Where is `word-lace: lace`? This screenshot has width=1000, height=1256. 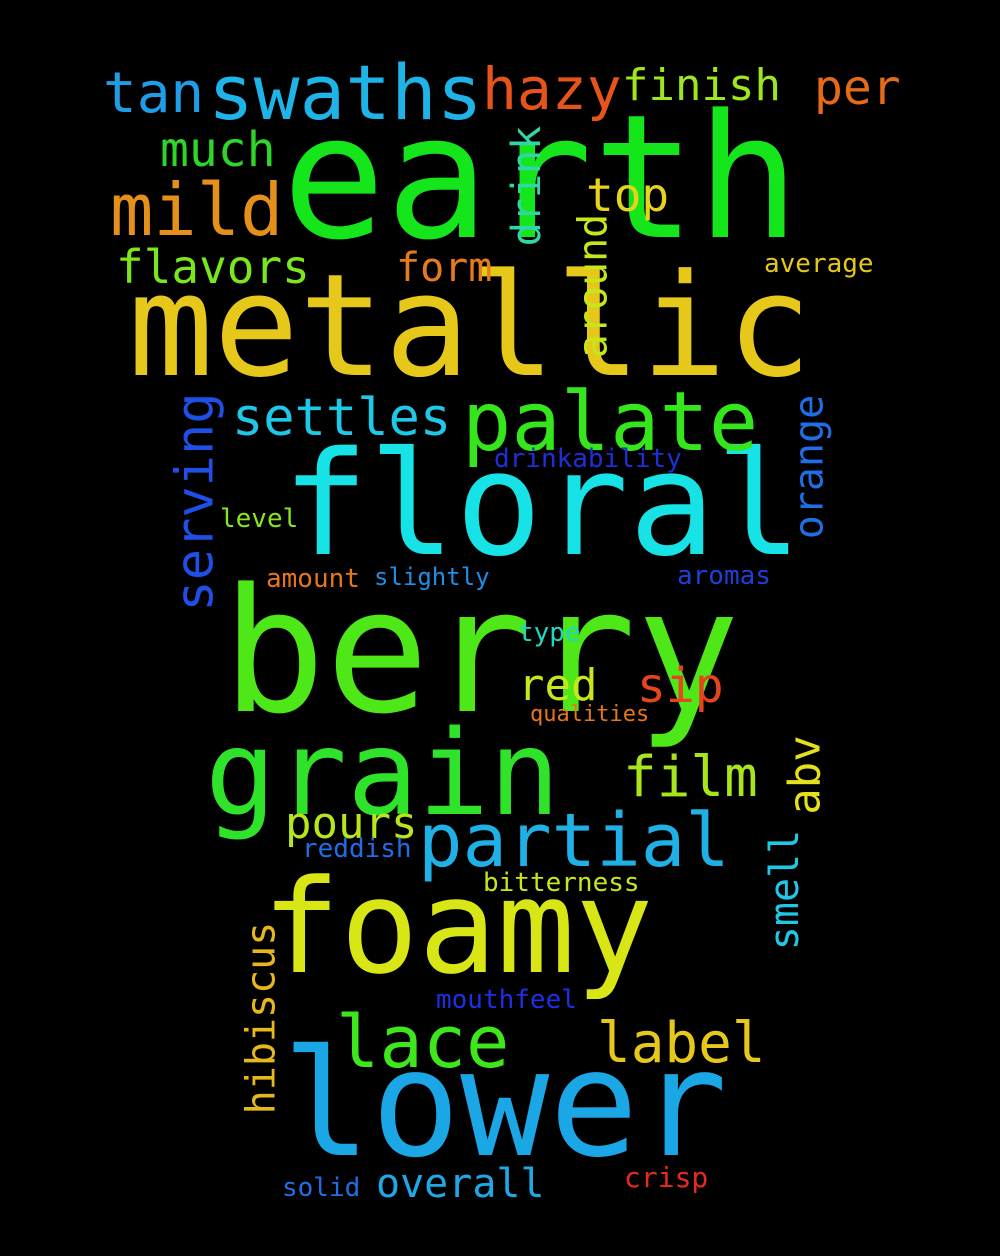
word-lace: lace is located at coordinates (423, 1042).